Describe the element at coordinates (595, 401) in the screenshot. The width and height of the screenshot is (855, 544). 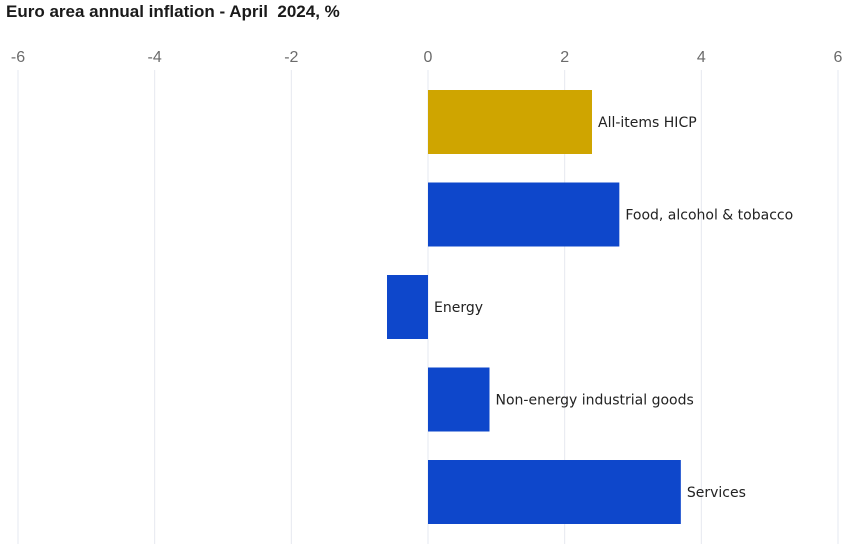
I see `bar-category-label: Non-energy industrial goods` at that location.